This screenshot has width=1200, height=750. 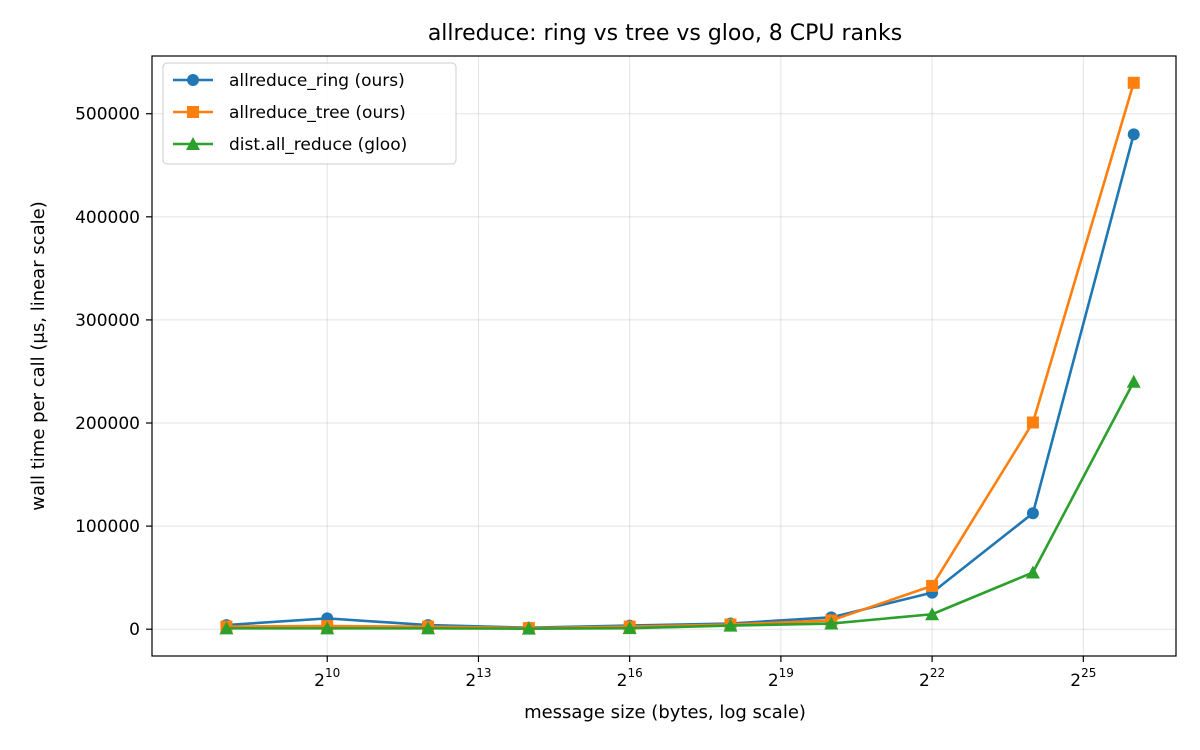 What do you see at coordinates (937, 673) in the screenshot?
I see `x-tick-exponent: 22` at bounding box center [937, 673].